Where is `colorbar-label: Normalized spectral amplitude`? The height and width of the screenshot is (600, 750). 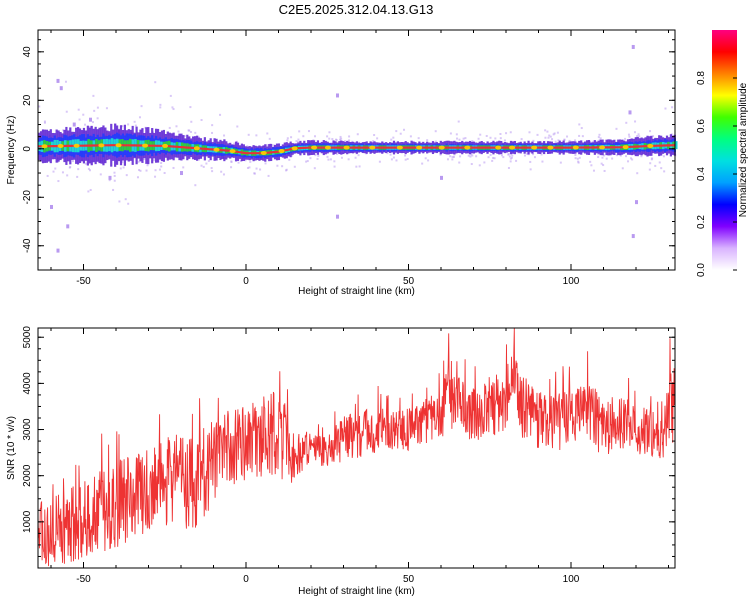
colorbar-label: Normalized spectral amplitude is located at coordinates (743, 149).